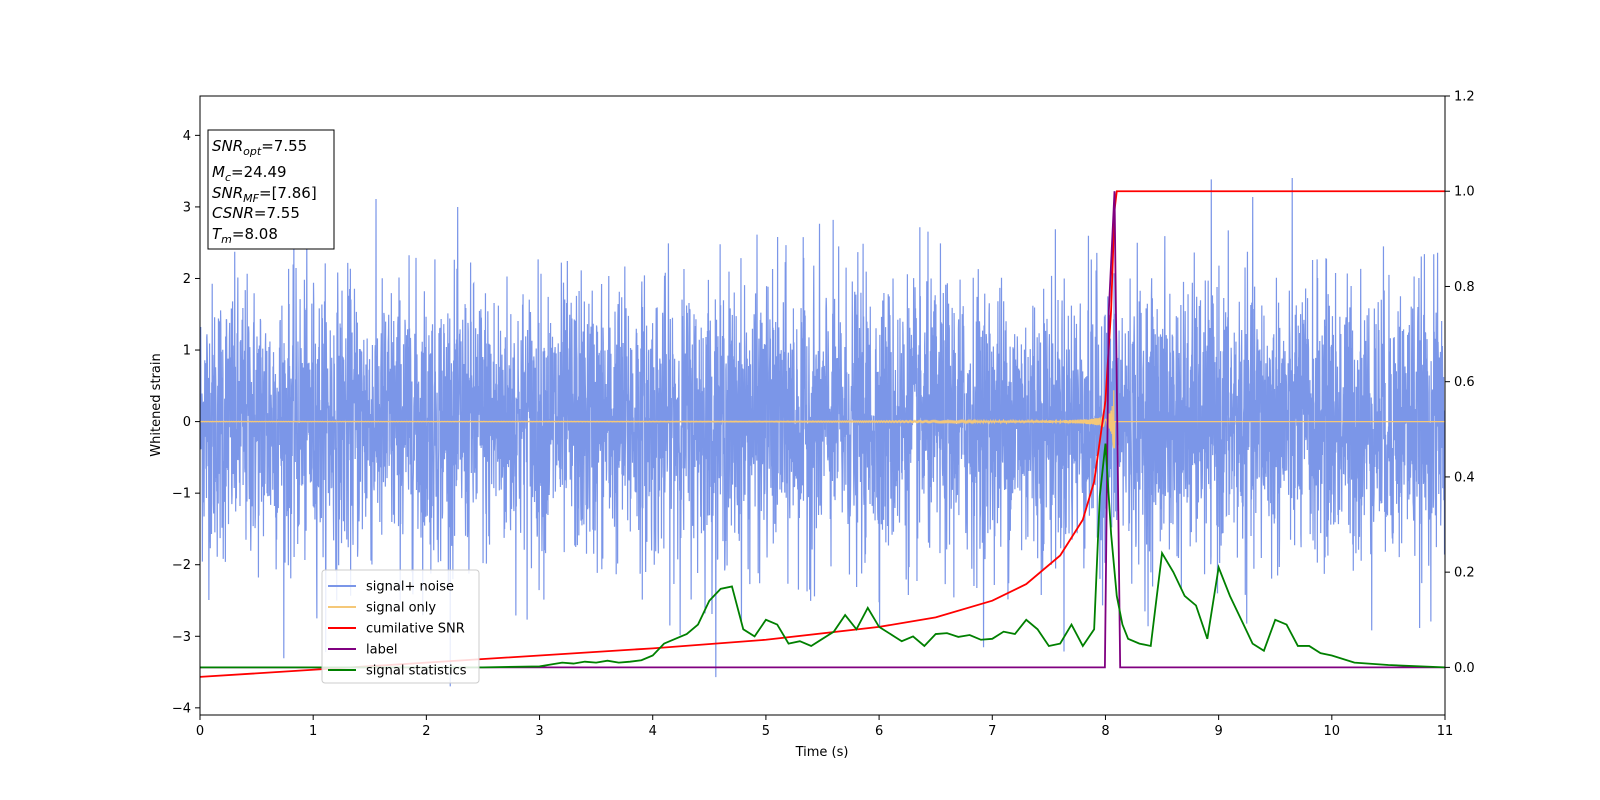 The image size is (1600, 800). I want to click on legend-frame, so click(400, 626).